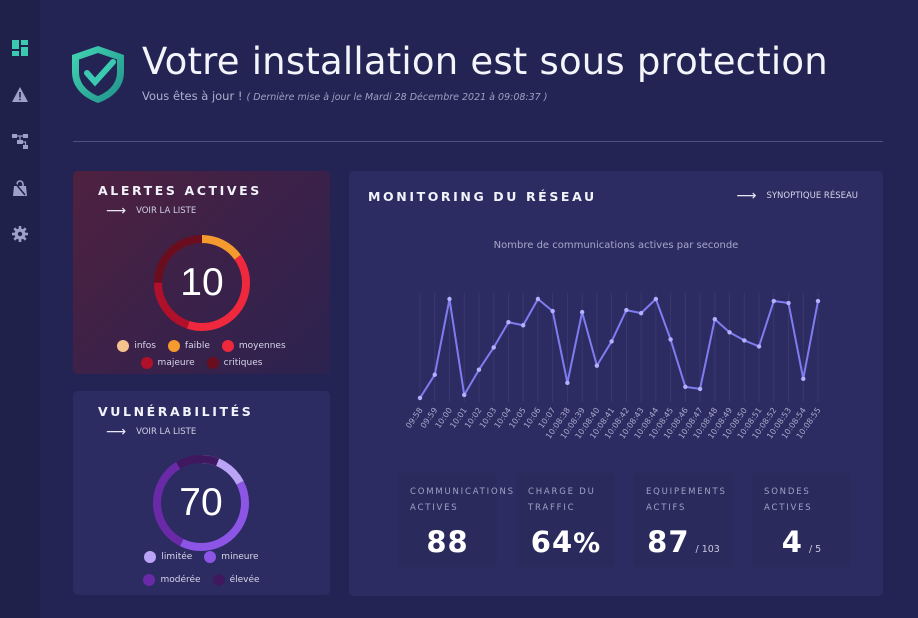 This screenshot has width=918, height=618. I want to click on status-text: Vous êtes à jour !, so click(192, 96).